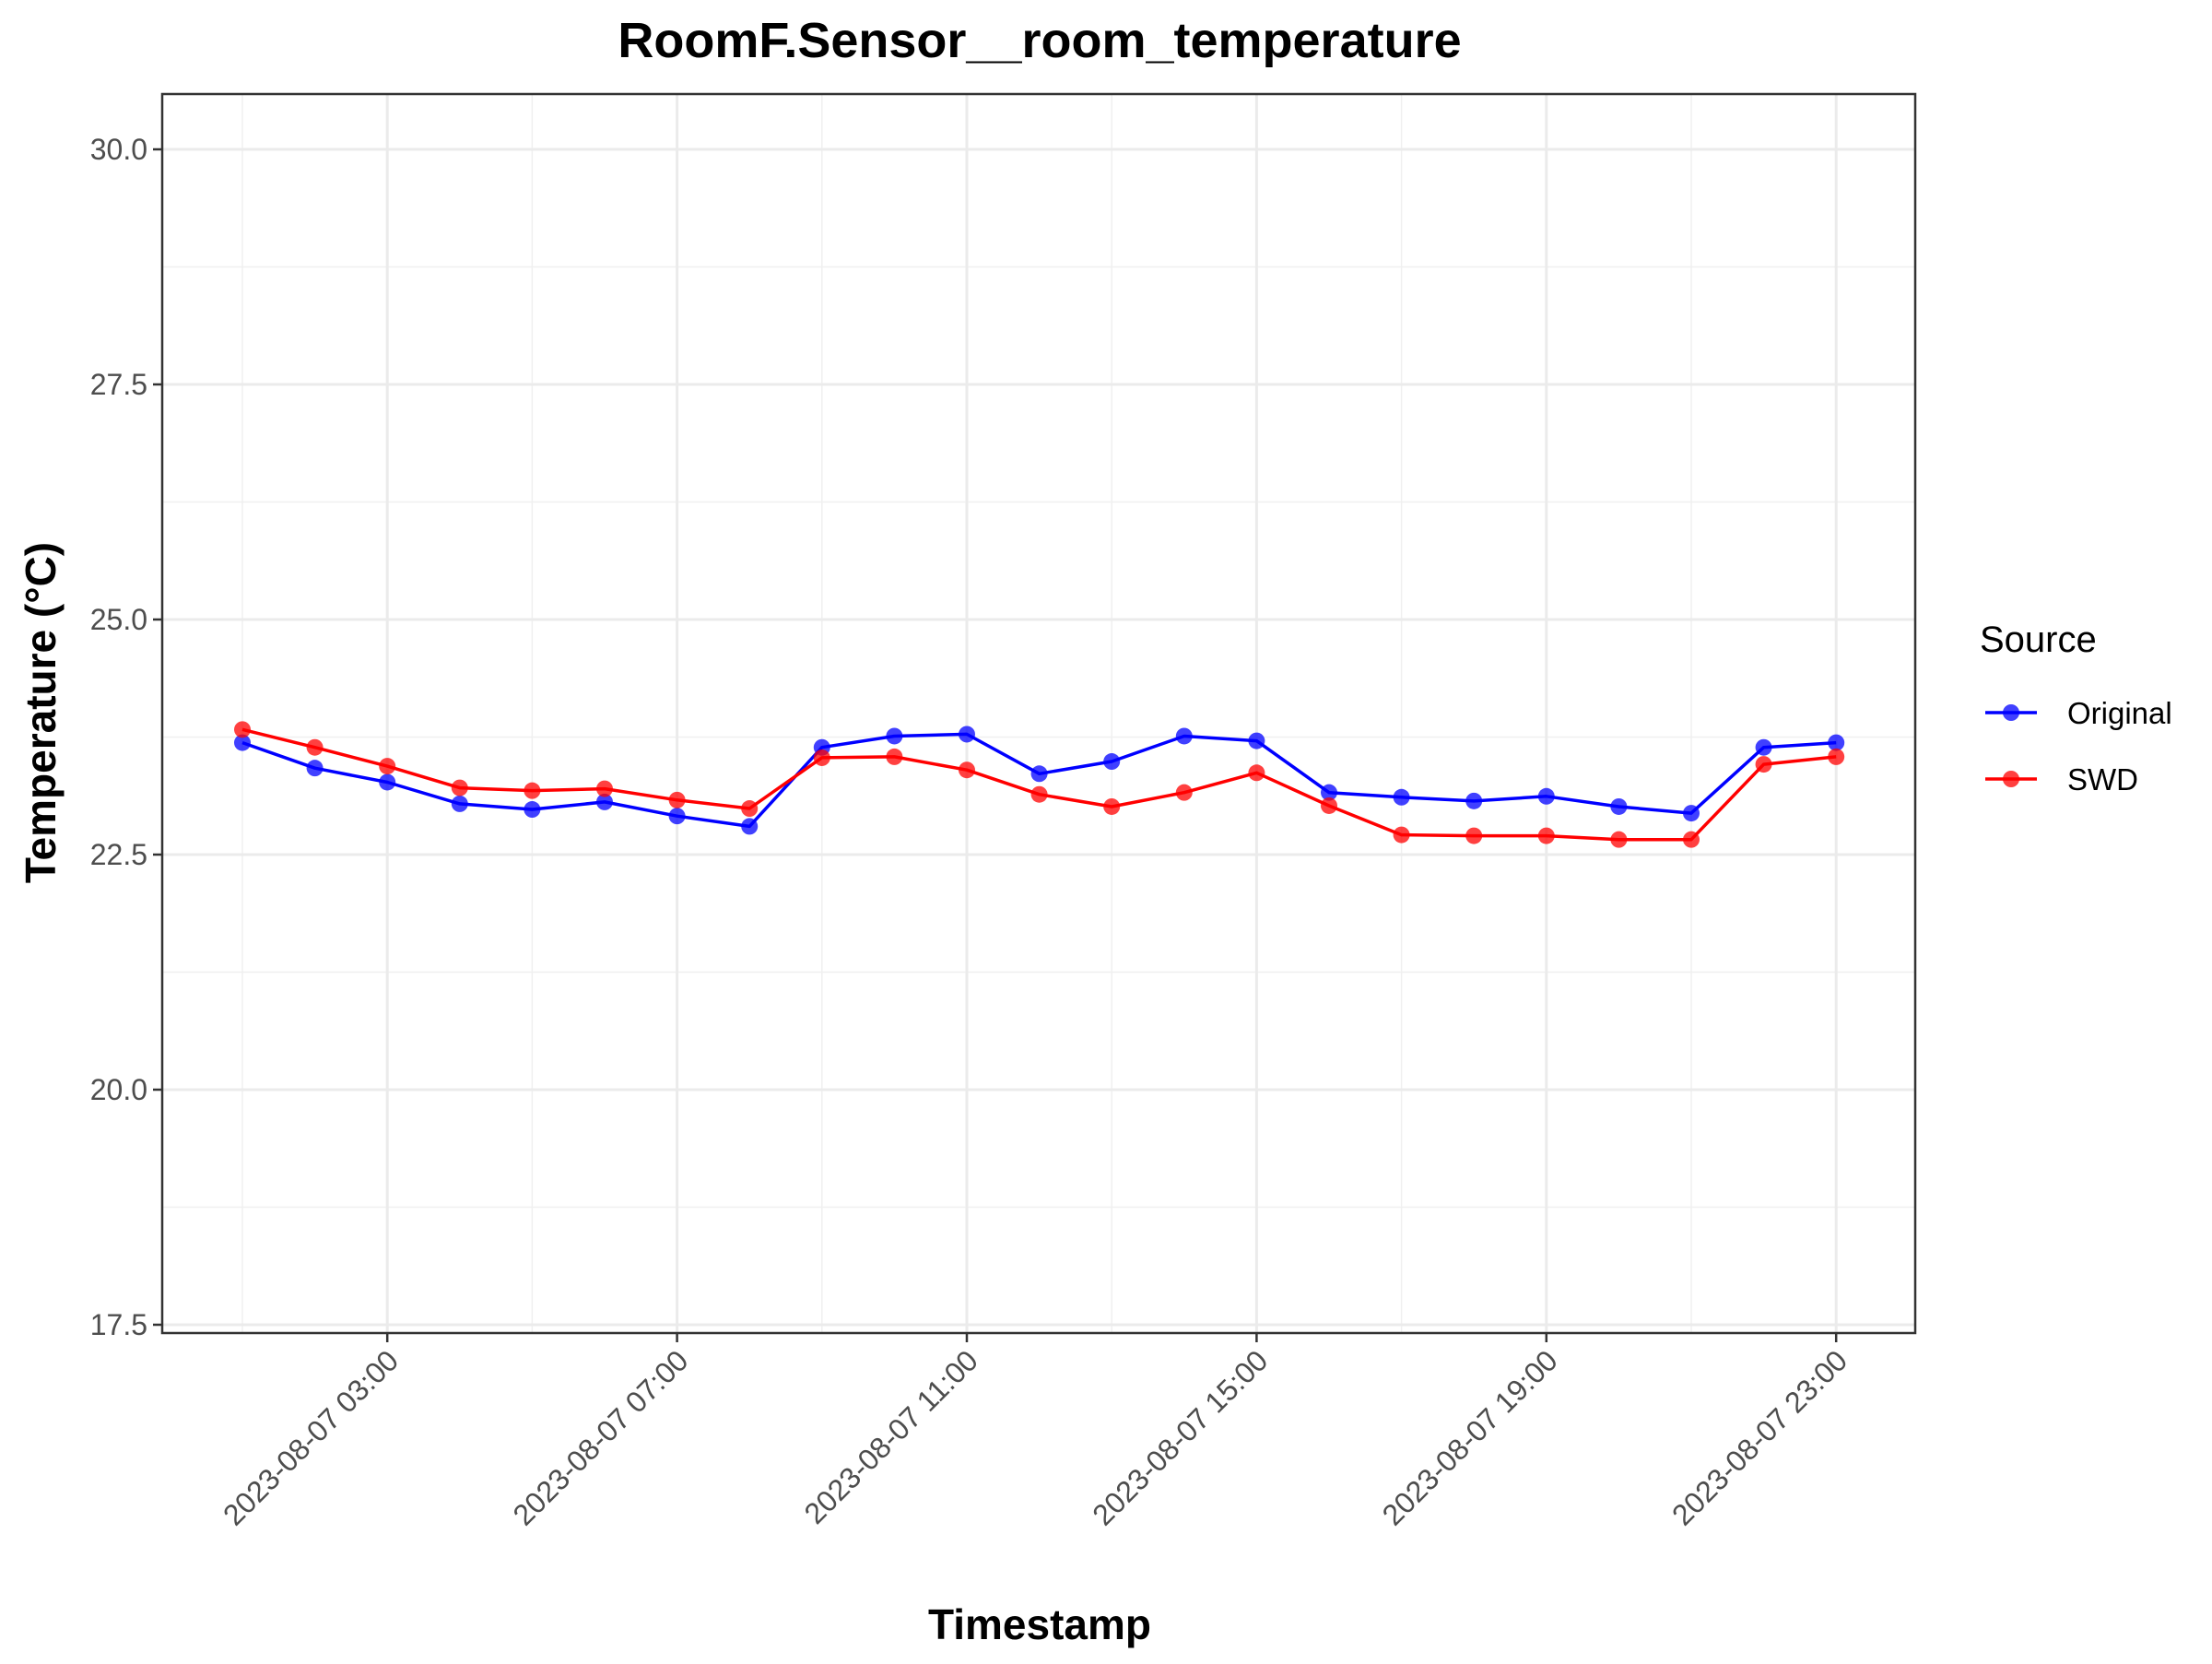 This screenshot has width=2212, height=1664. Describe the element at coordinates (311, 1437) in the screenshot. I see `x-tick-label: 2023-08-07 03:00` at that location.